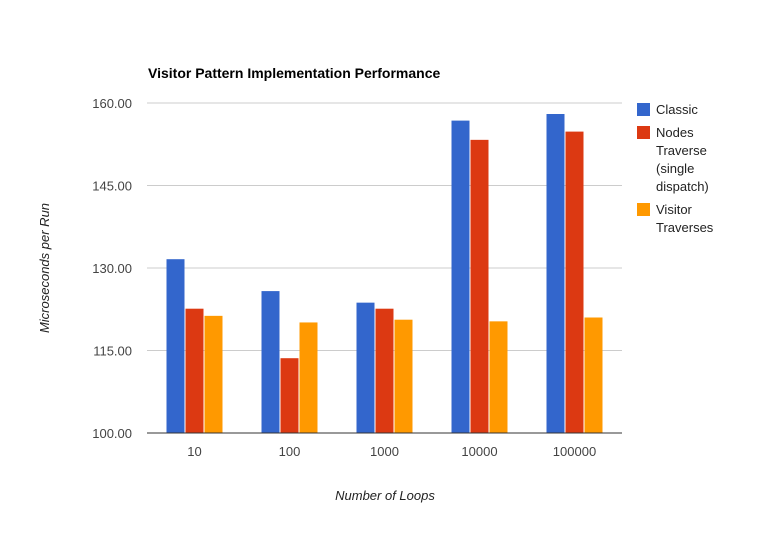 Image resolution: width=770 pixels, height=536 pixels. Describe the element at coordinates (574, 451) in the screenshot. I see `x-tick-label: 100000` at that location.